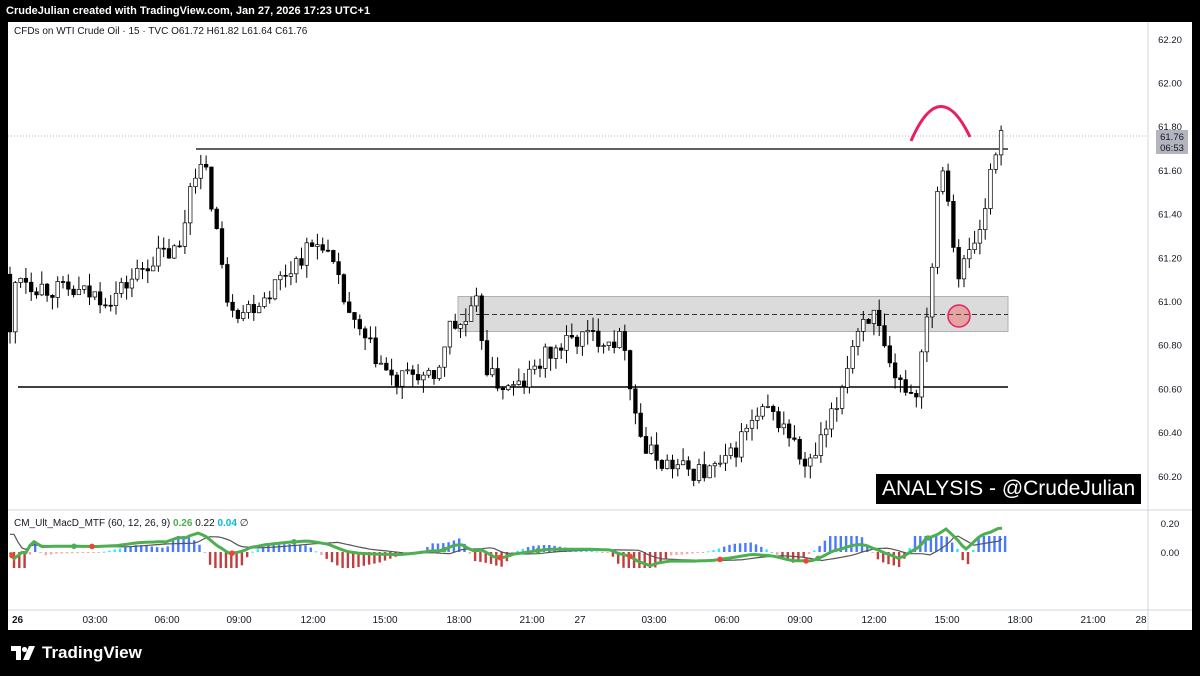 The image size is (1200, 676). I want to click on x-tick-label: 15:00, so click(946, 620).